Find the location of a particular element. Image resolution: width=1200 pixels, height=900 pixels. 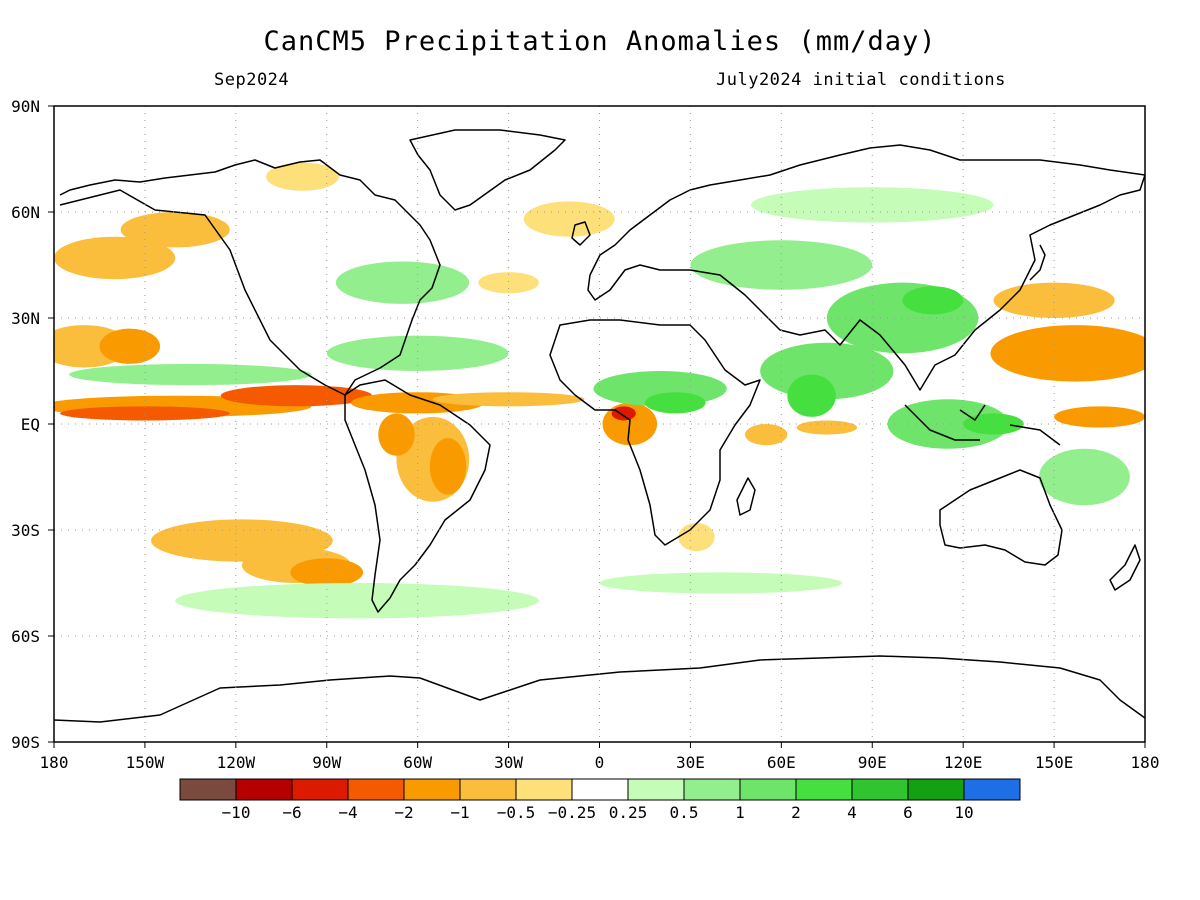

coastline-australia is located at coordinates (1001, 517).